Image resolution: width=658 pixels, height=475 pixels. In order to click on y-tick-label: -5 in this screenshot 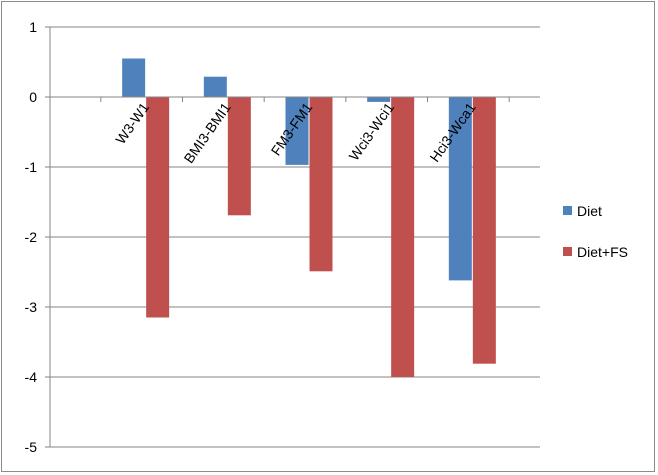, I will do `click(31, 447)`.